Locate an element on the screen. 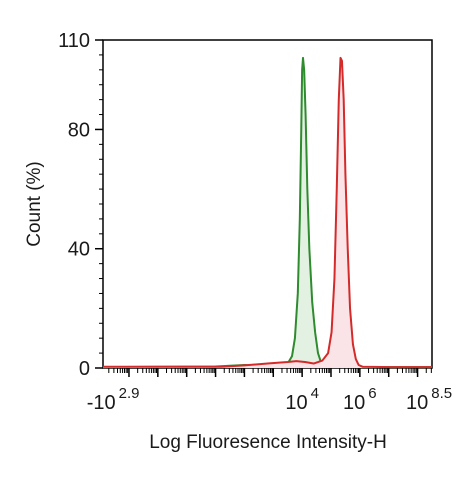  y-tick-label: 0 is located at coordinates (84, 369).